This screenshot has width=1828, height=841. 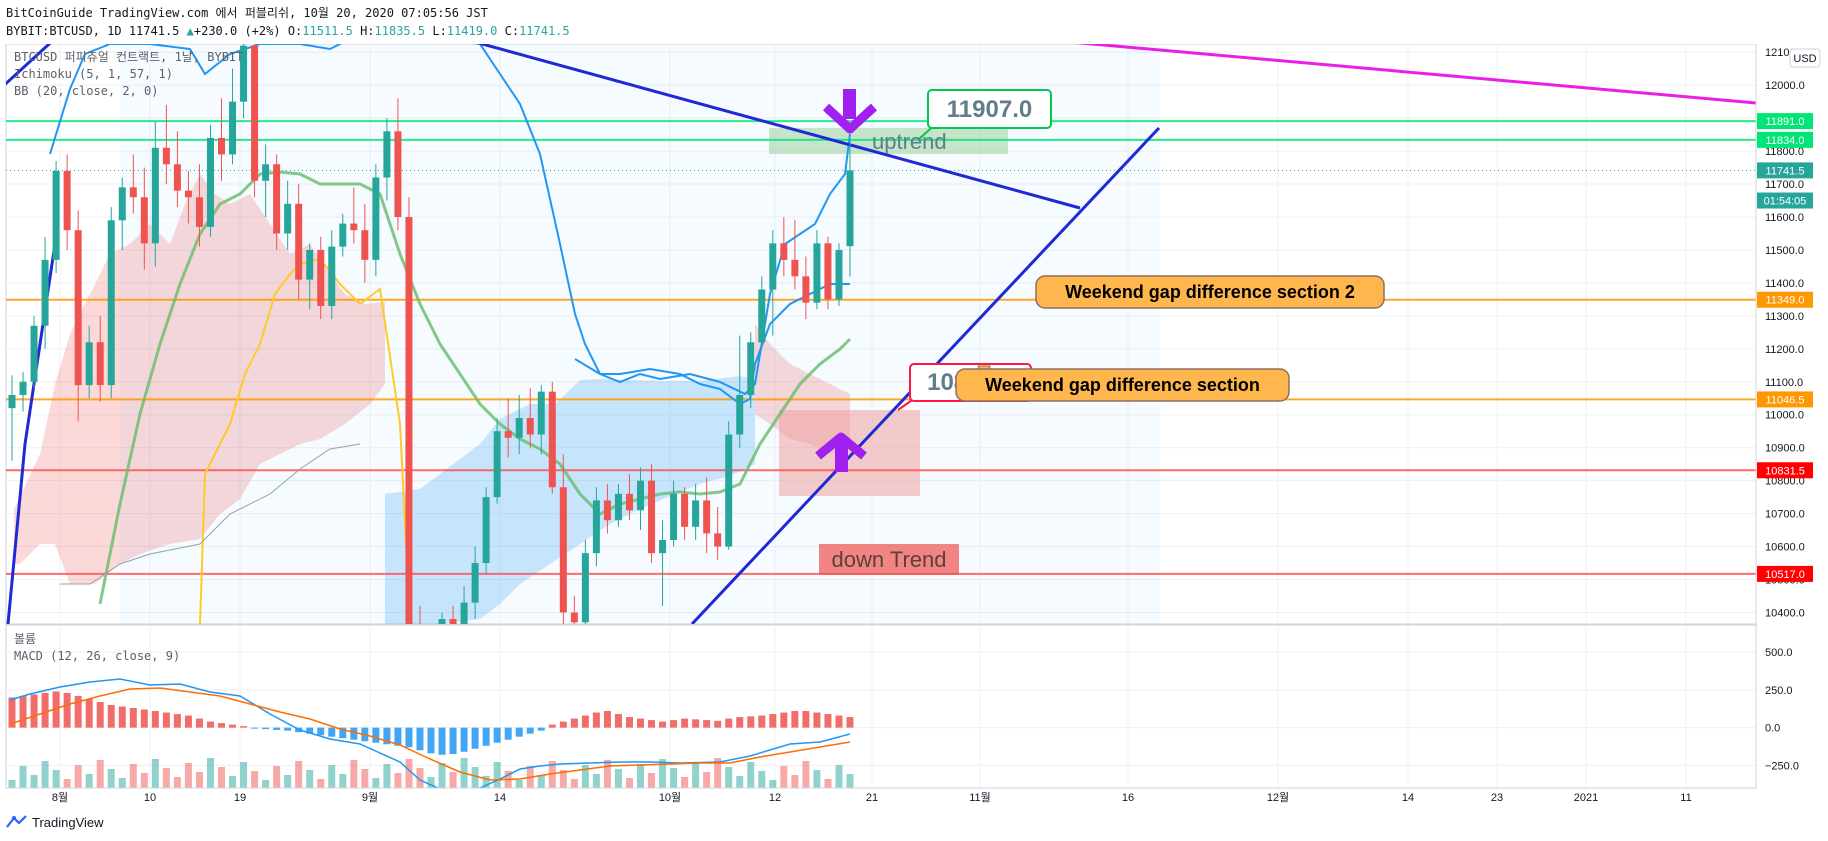 I want to click on time-tick: 8월, so click(x=60, y=797).